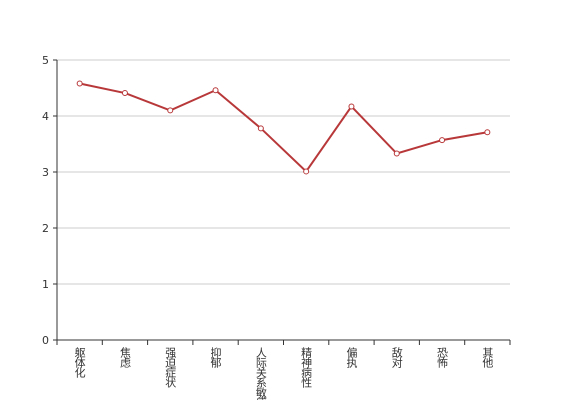 The height and width of the screenshot is (400, 567). Describe the element at coordinates (45, 340) in the screenshot. I see `y-tick-label: 0` at that location.